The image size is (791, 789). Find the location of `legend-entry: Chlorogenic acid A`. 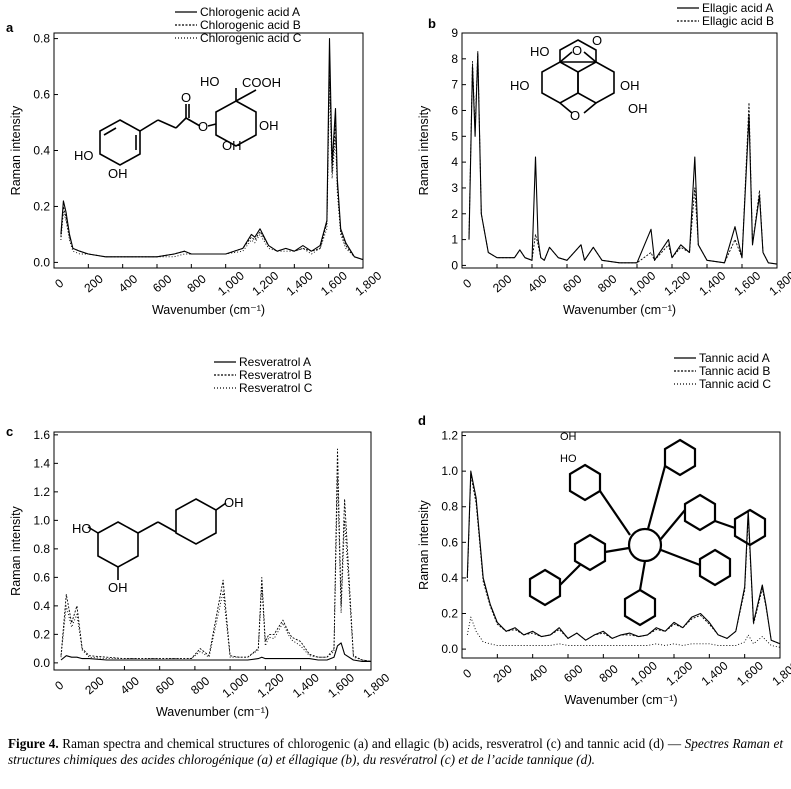

legend-entry: Chlorogenic acid A is located at coordinates (250, 12).